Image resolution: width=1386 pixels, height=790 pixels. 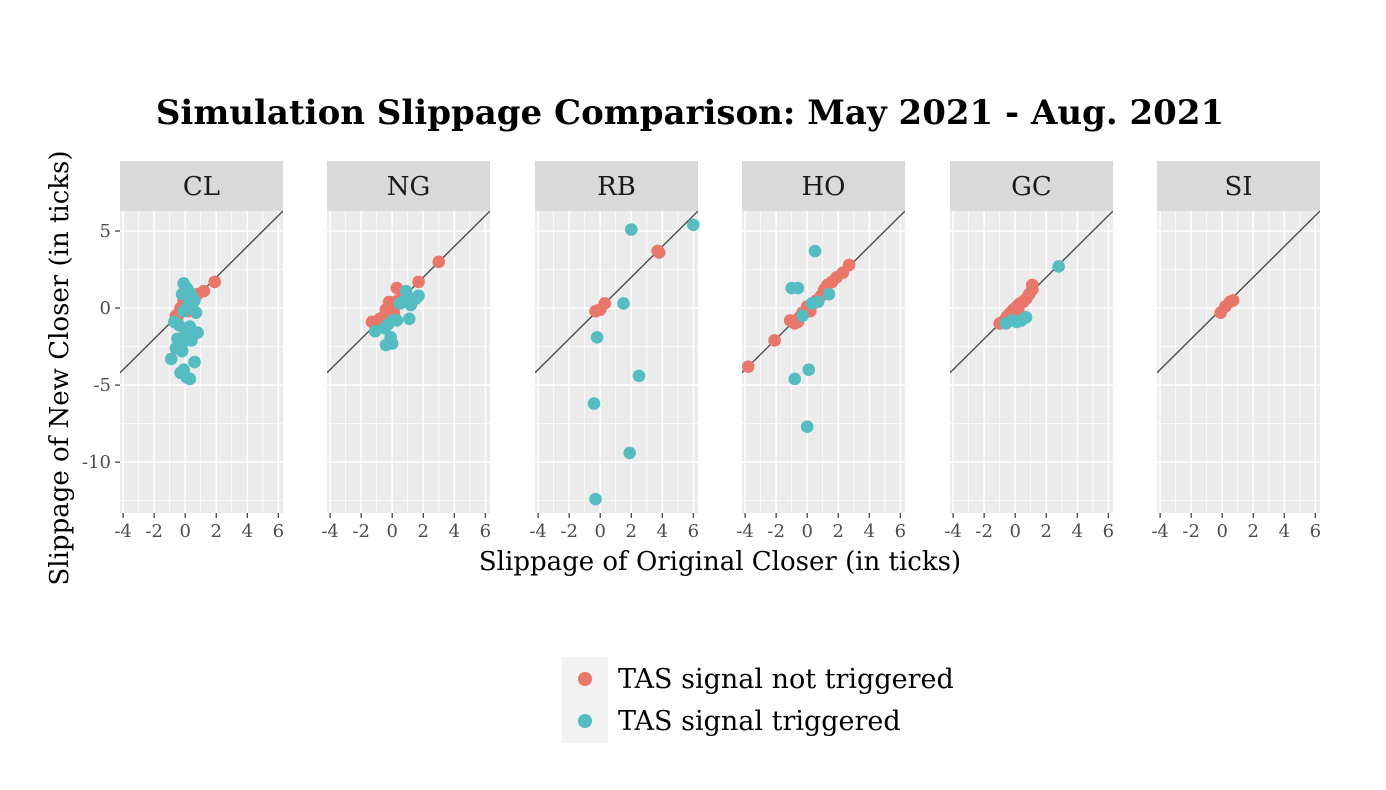 I want to click on x-axis-ng: -4 -2 0 2 4 6, so click(x=406, y=527).